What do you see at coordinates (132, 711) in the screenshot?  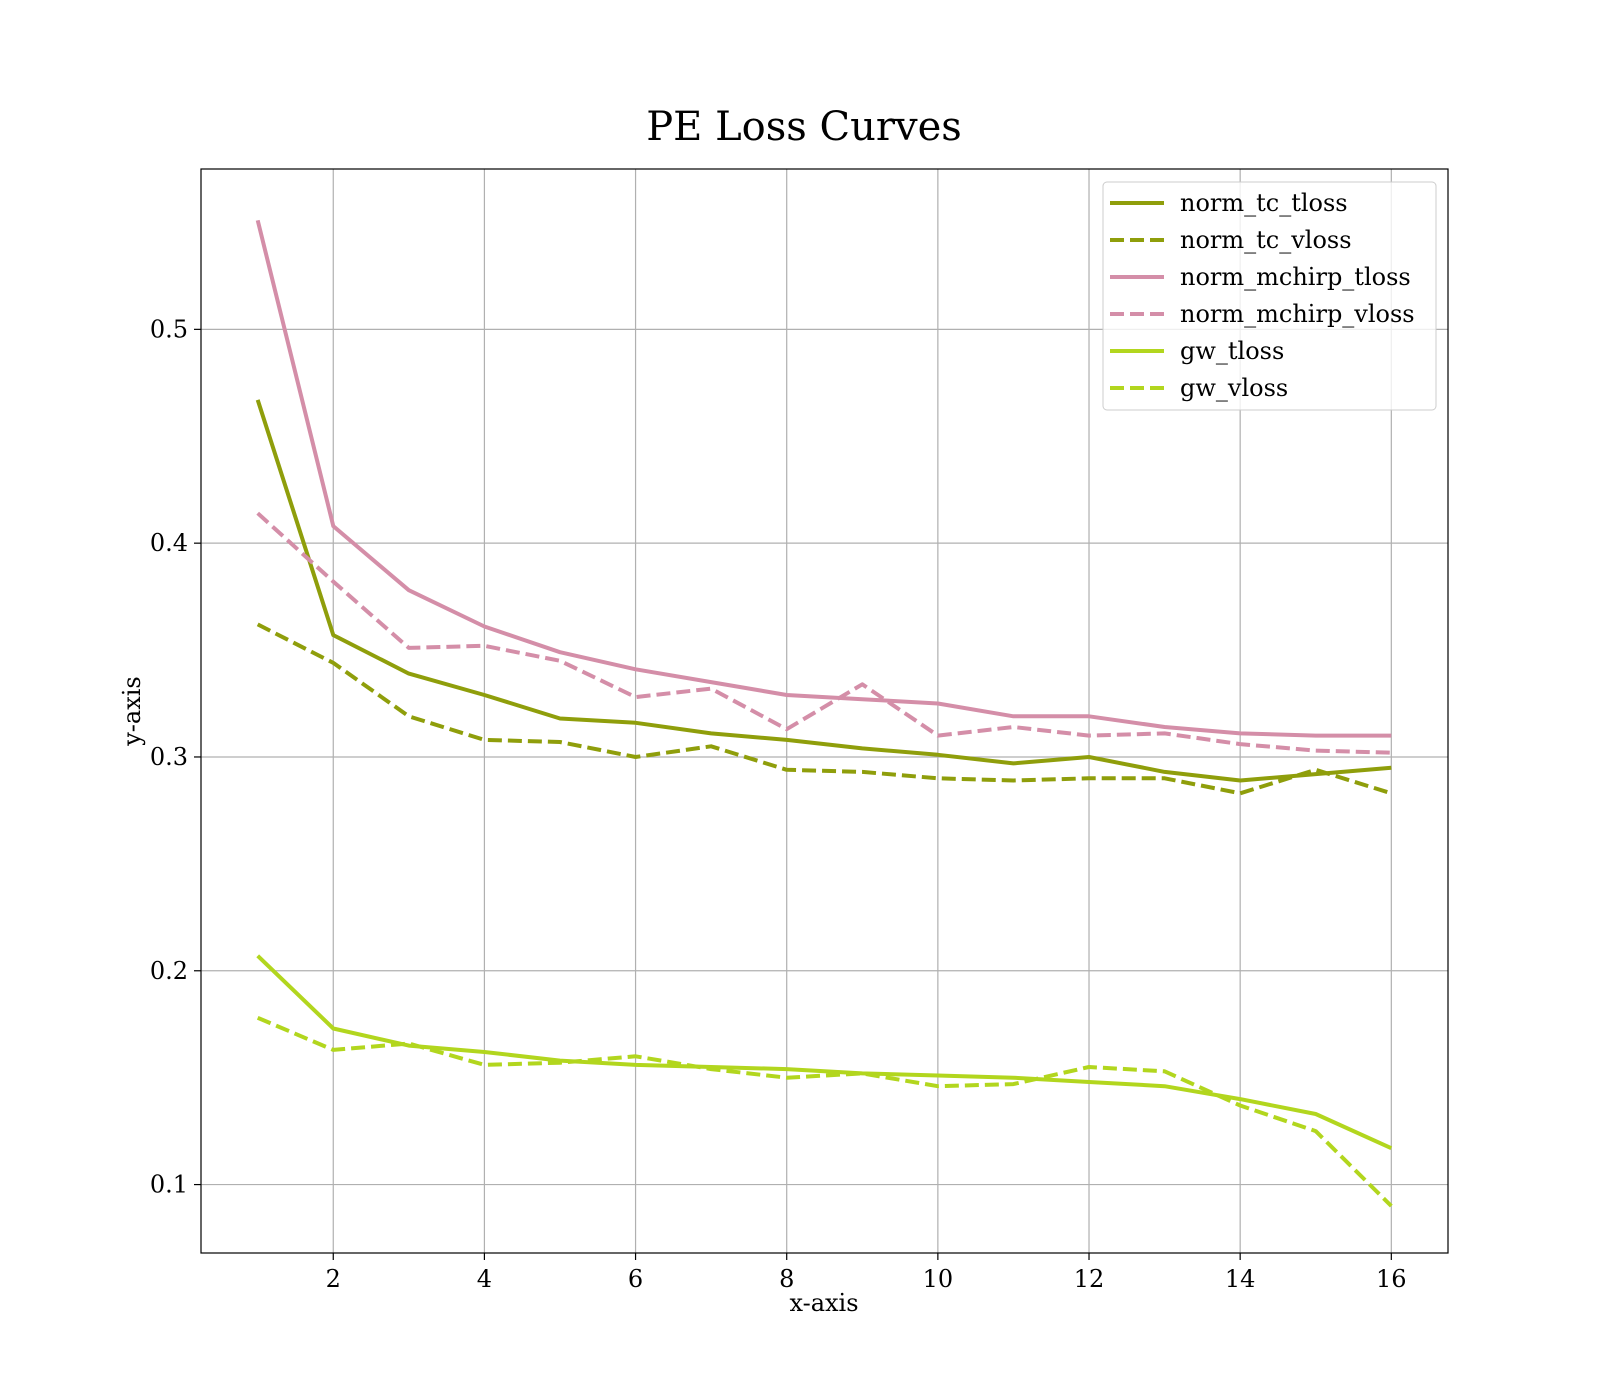 I see `y-axis-label: y-axis` at bounding box center [132, 711].